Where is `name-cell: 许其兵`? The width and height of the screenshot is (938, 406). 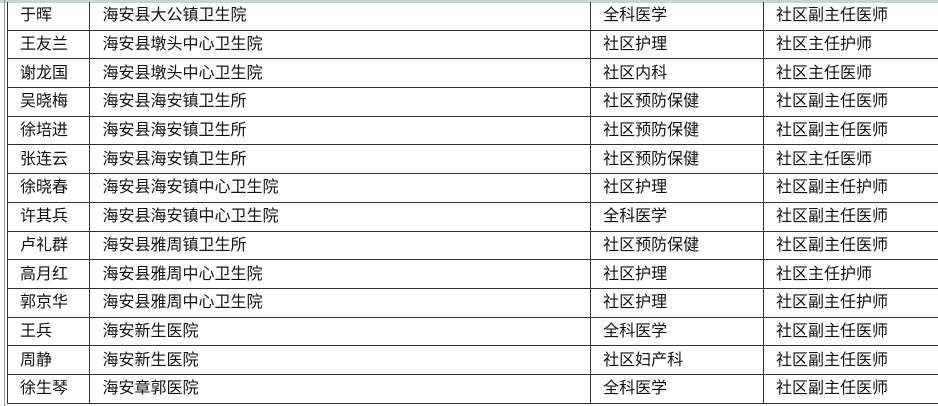
name-cell: 许其兵 is located at coordinates (48, 216).